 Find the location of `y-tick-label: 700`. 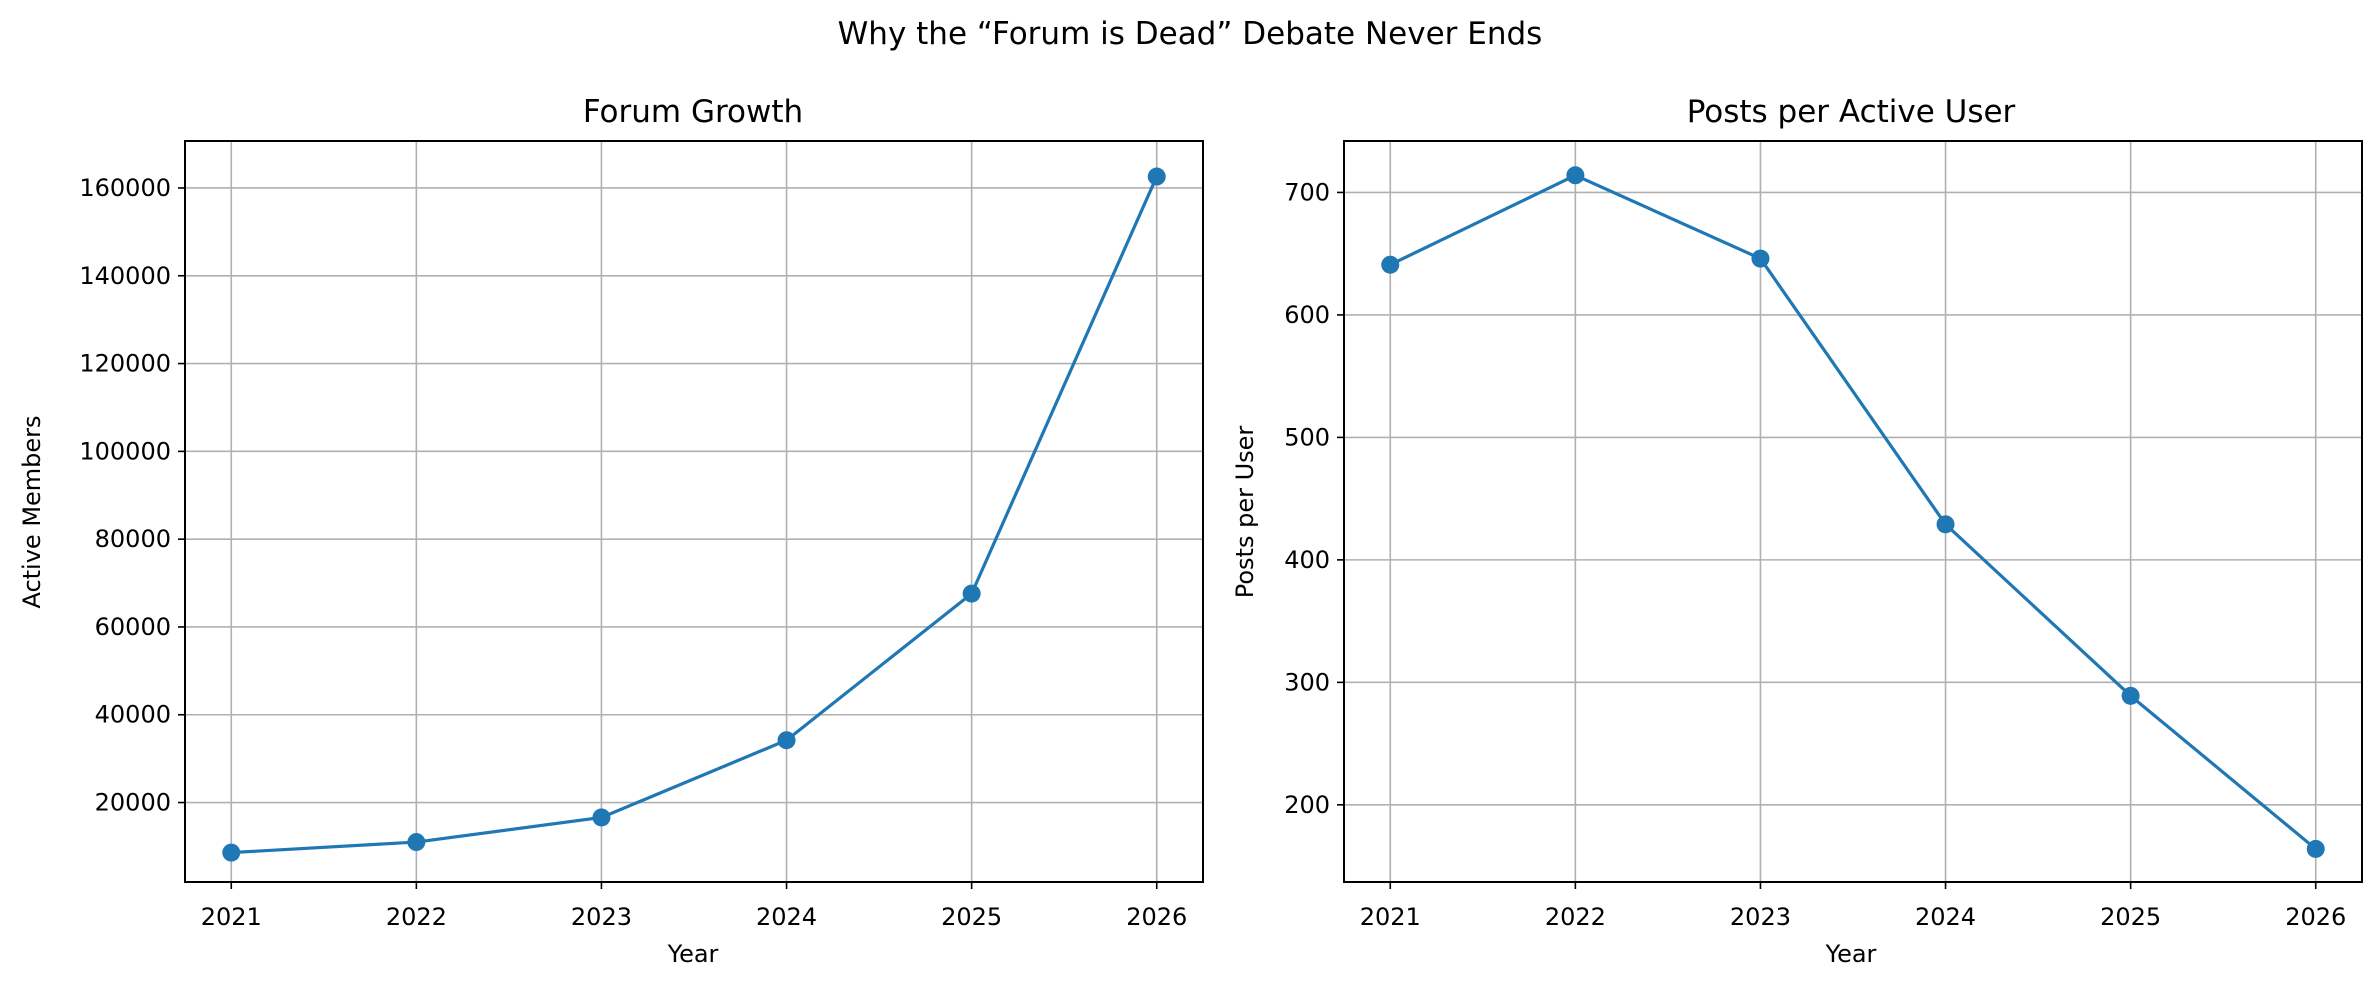

y-tick-label: 700 is located at coordinates (1307, 192).